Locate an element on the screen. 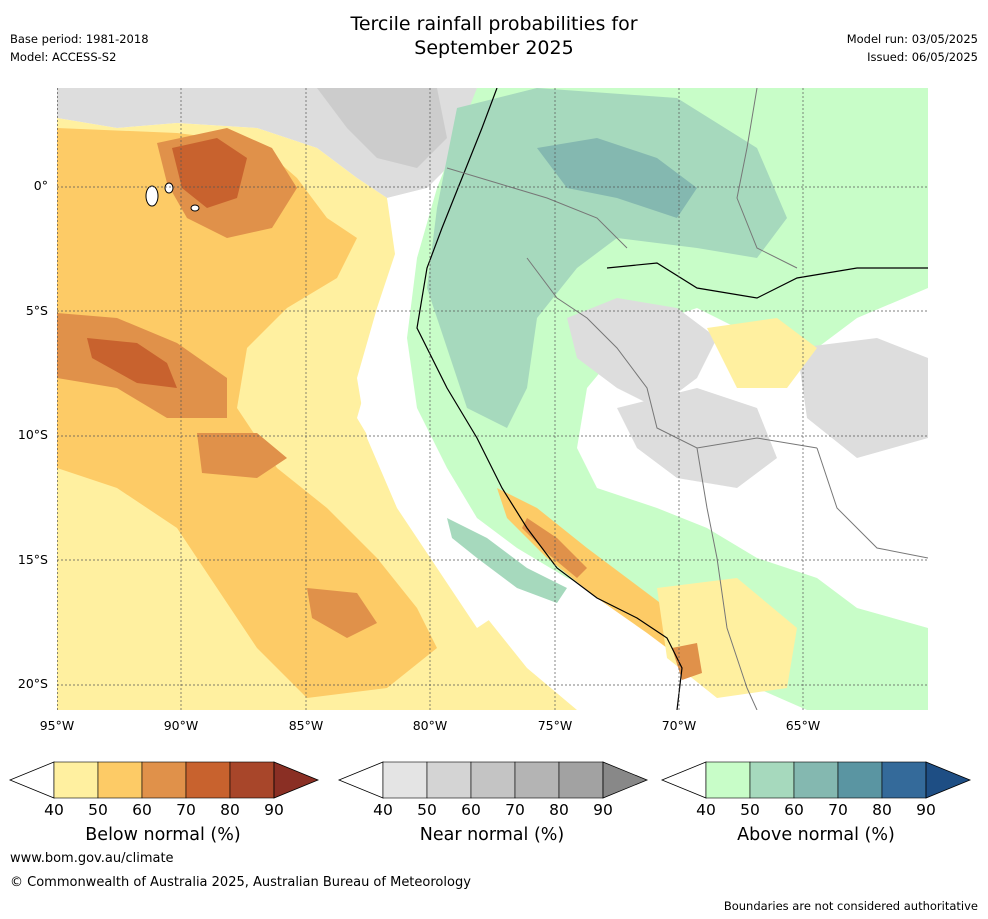 Image resolution: width=988 pixels, height=919 pixels. lon-label-70w: 70°W is located at coordinates (679, 725).